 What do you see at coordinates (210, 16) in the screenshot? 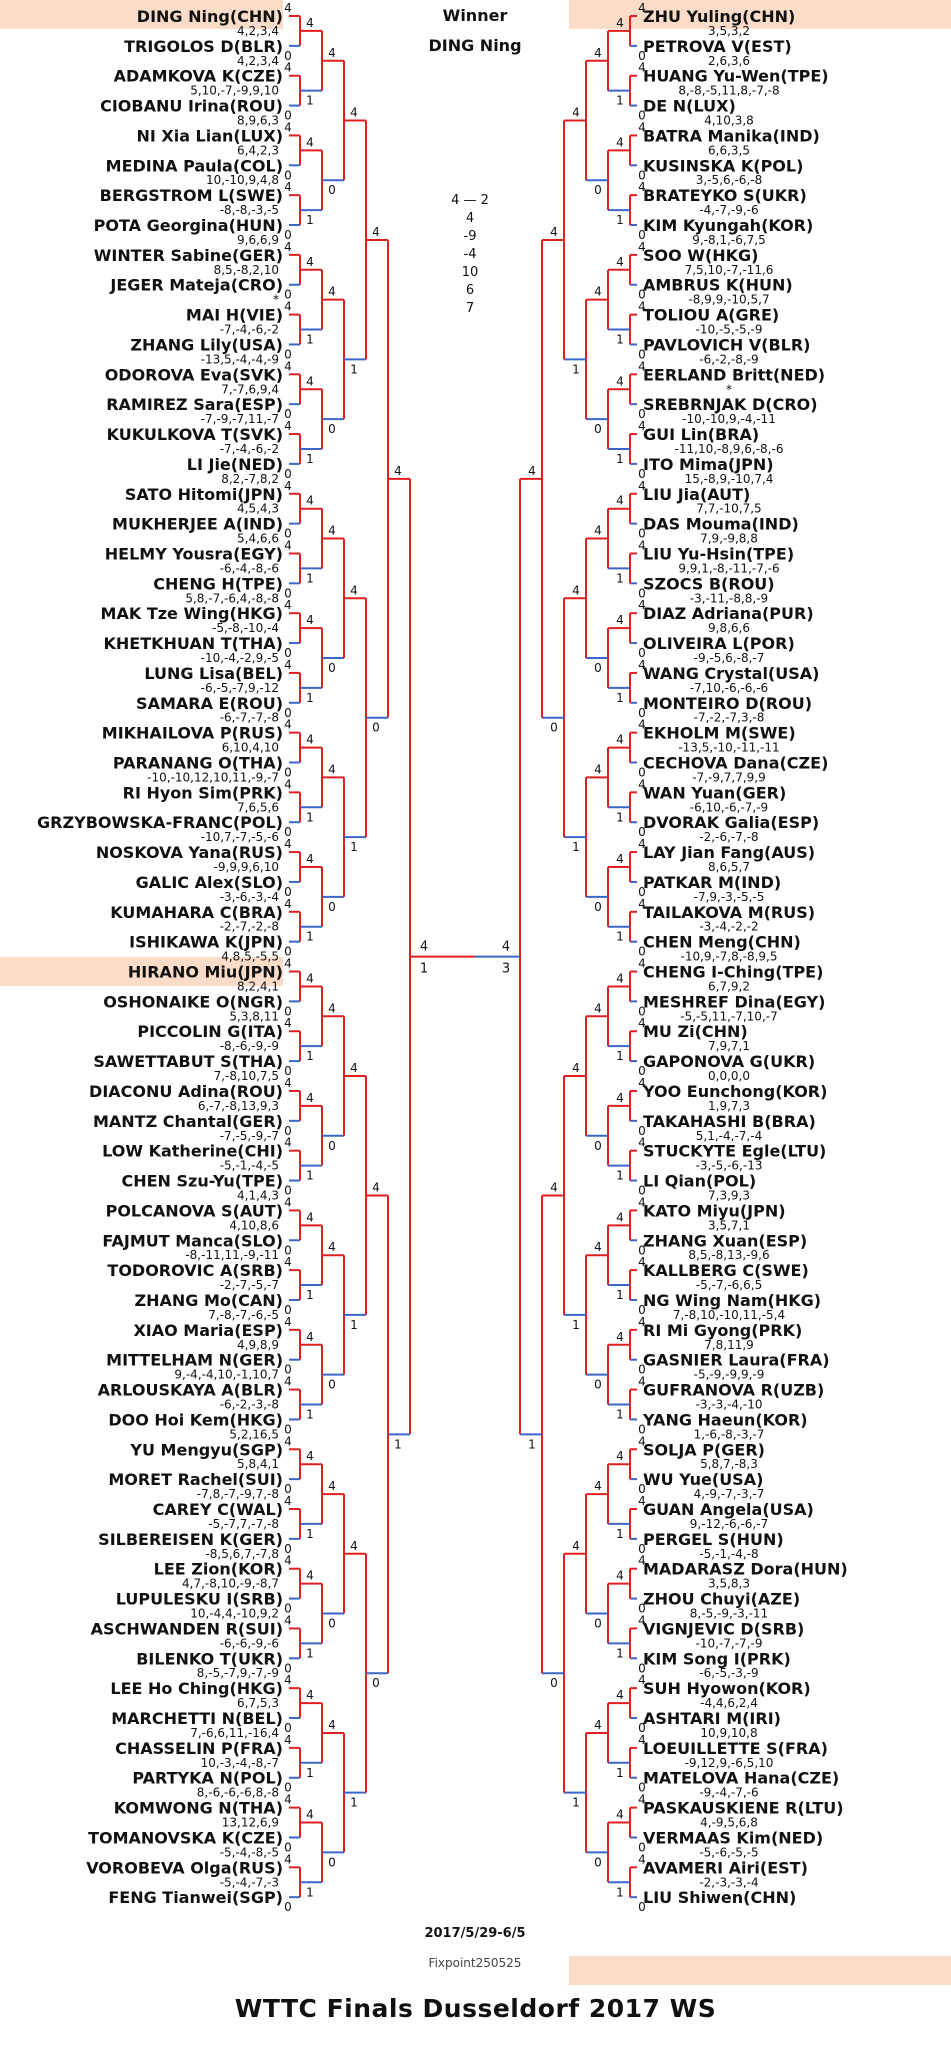
I see `left-player-name: DING Ning(CHN)` at bounding box center [210, 16].